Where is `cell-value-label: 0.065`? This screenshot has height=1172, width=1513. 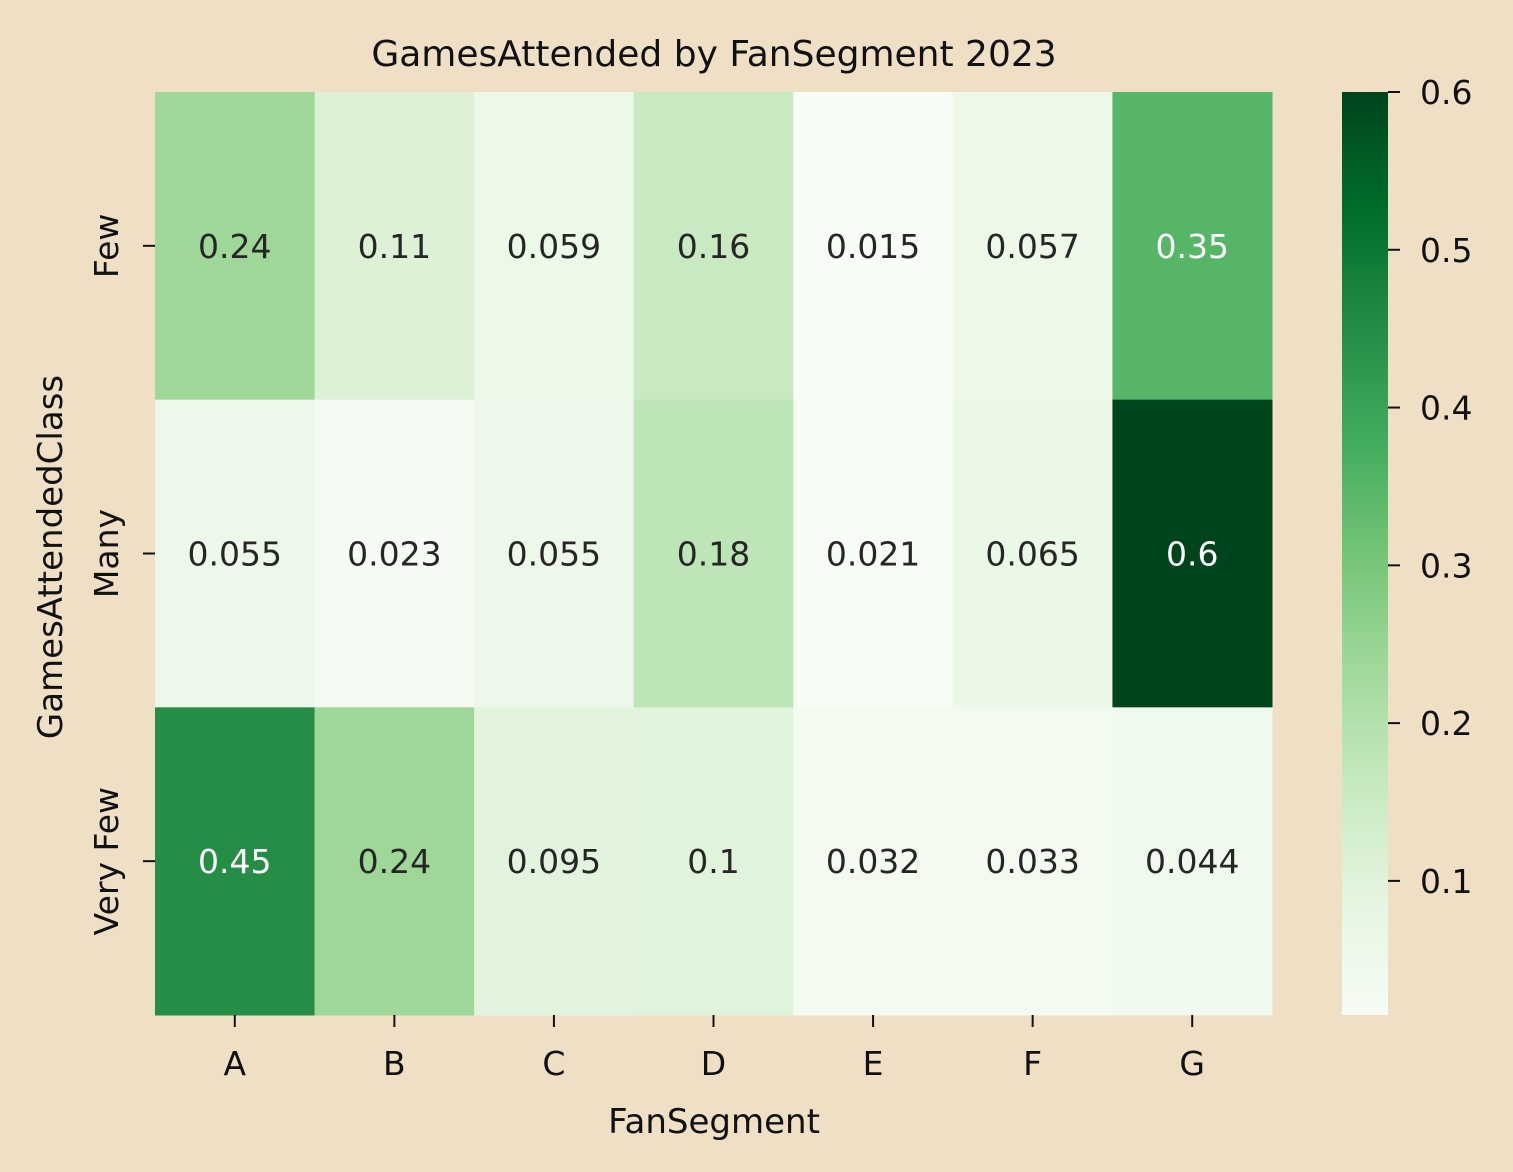 cell-value-label: 0.065 is located at coordinates (1032, 554).